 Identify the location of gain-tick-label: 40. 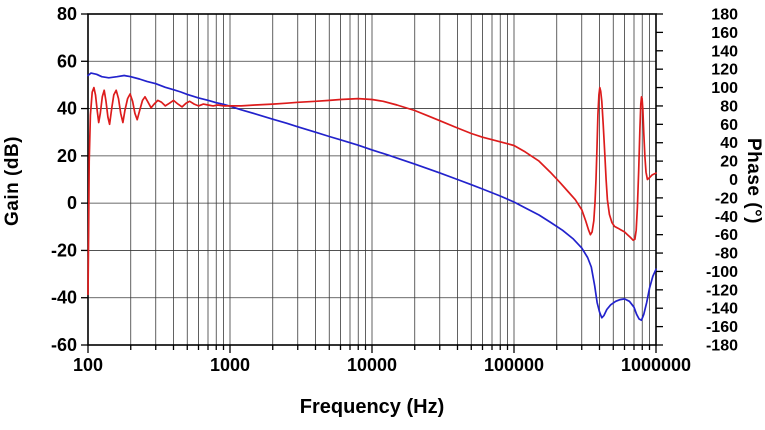
(67, 109).